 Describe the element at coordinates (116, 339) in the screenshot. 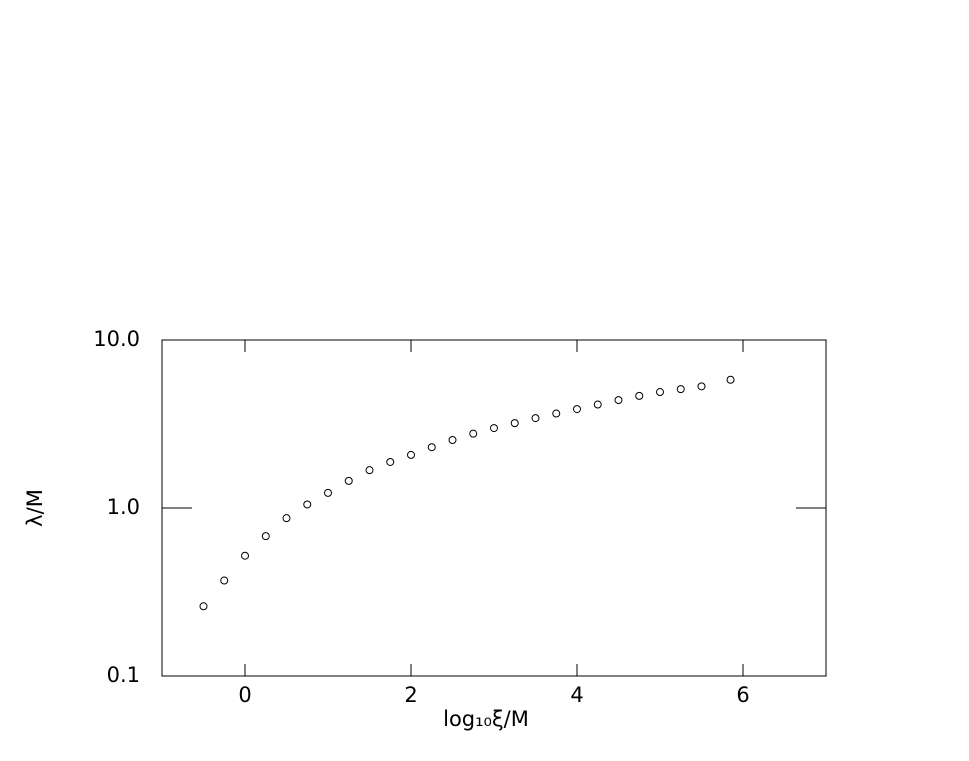

I see `y-tick-label: 10.0` at that location.